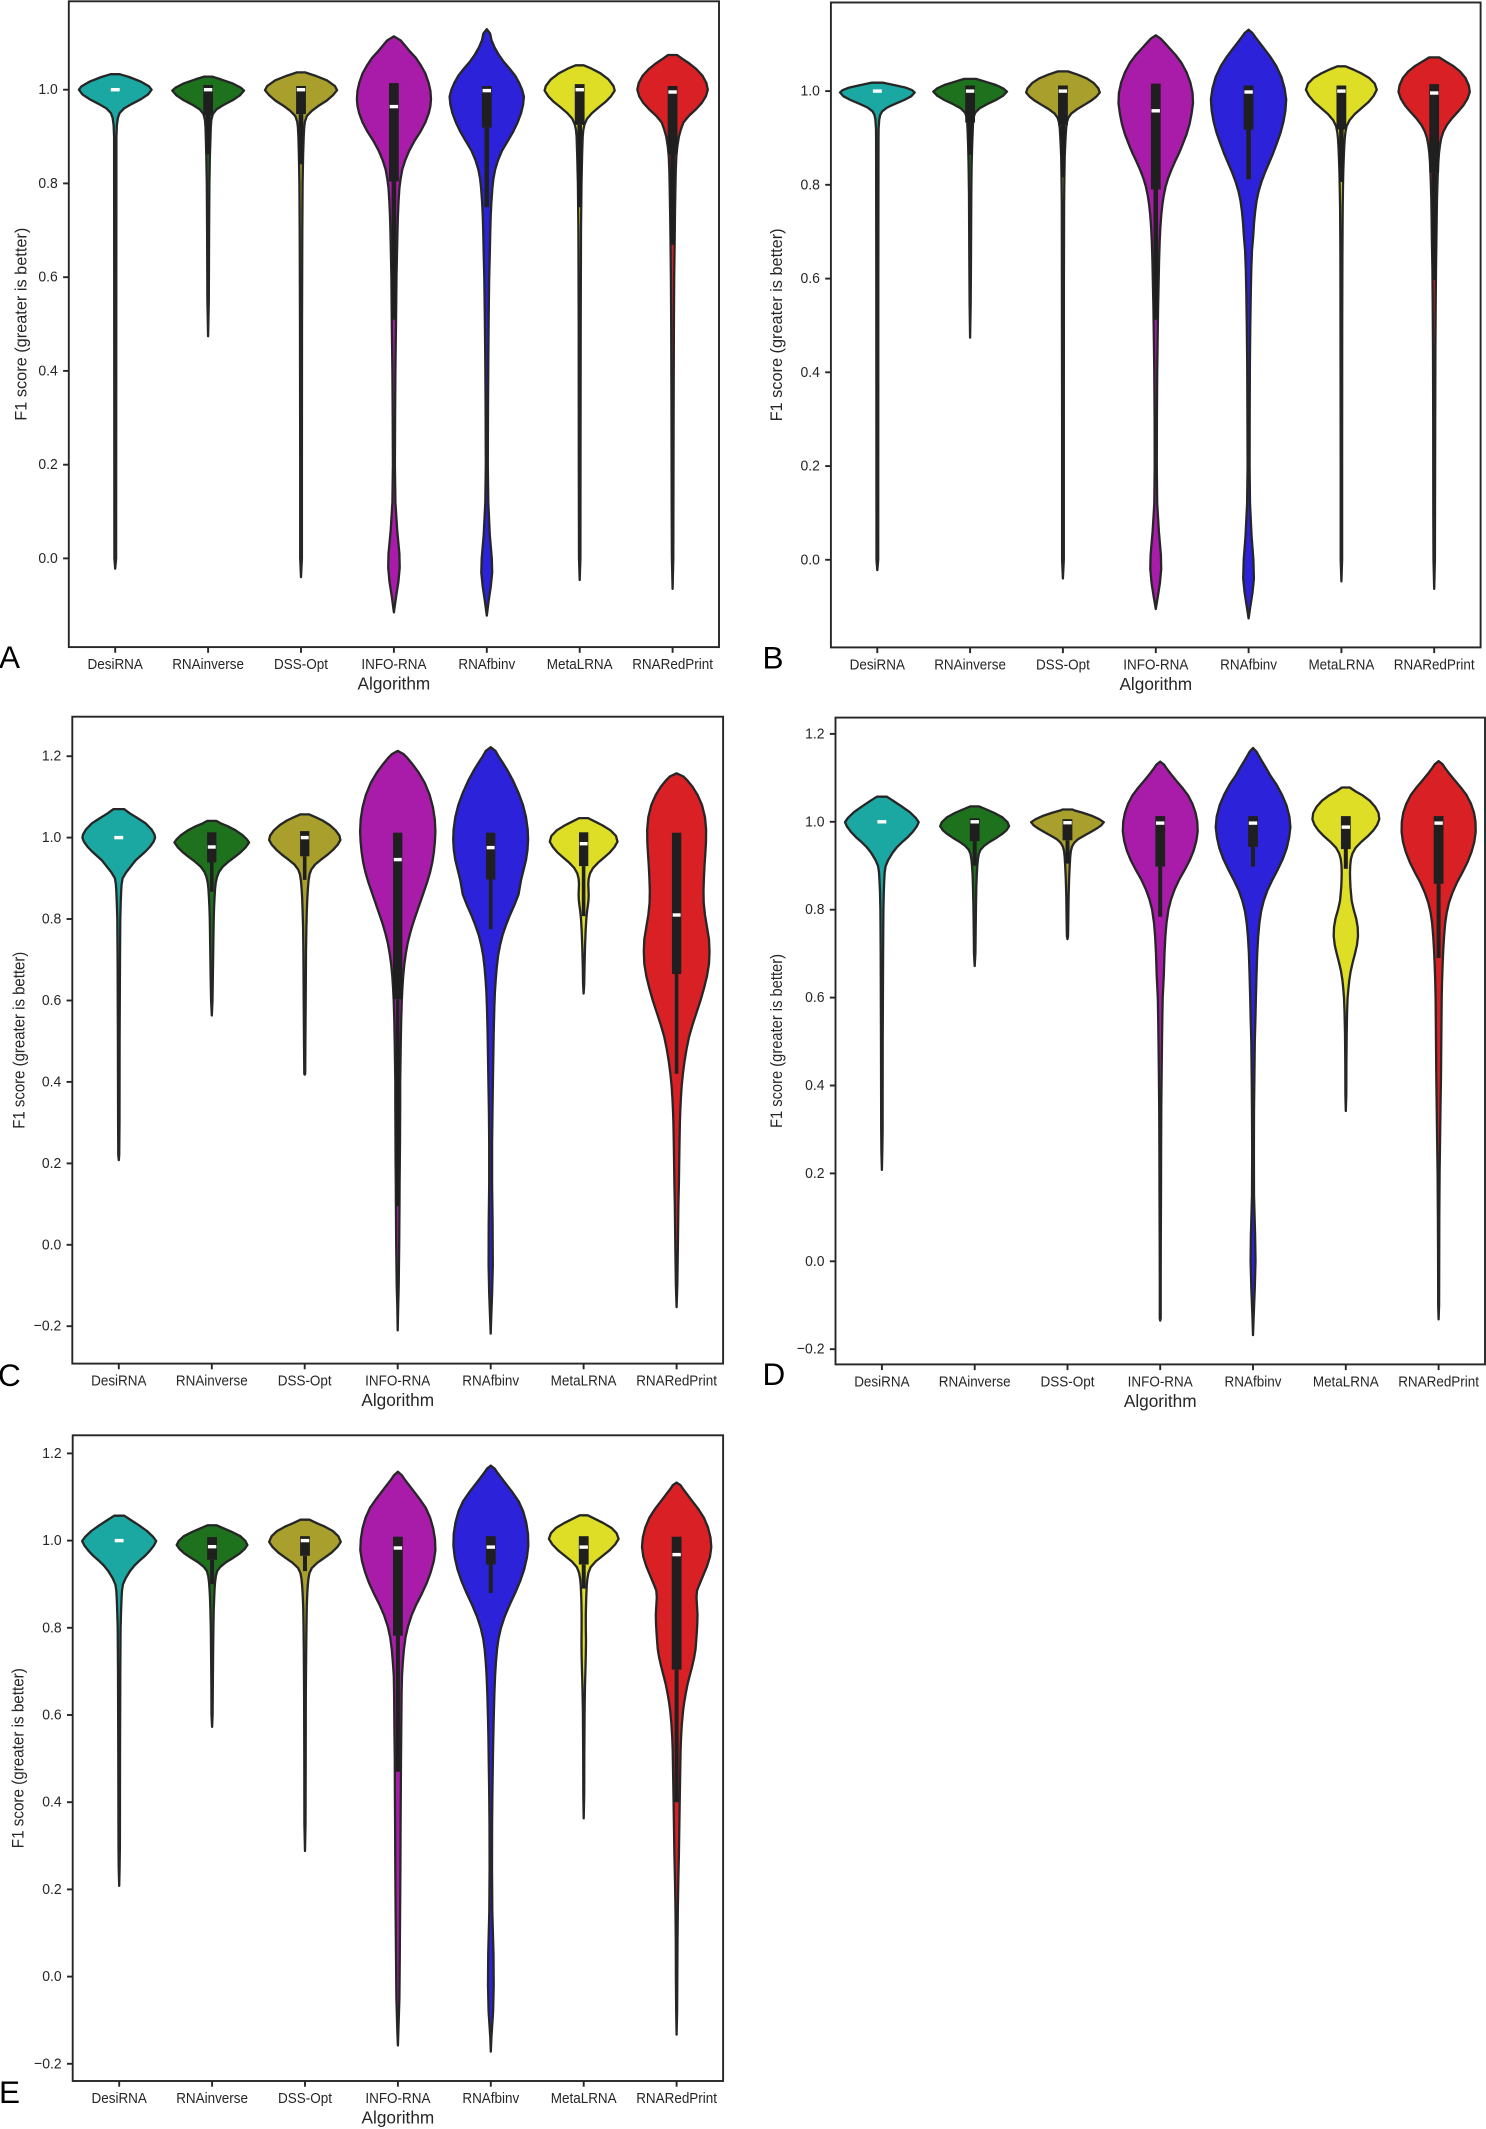 The height and width of the screenshot is (2129, 1486). Describe the element at coordinates (774, 1374) in the screenshot. I see `svg-text: D` at that location.